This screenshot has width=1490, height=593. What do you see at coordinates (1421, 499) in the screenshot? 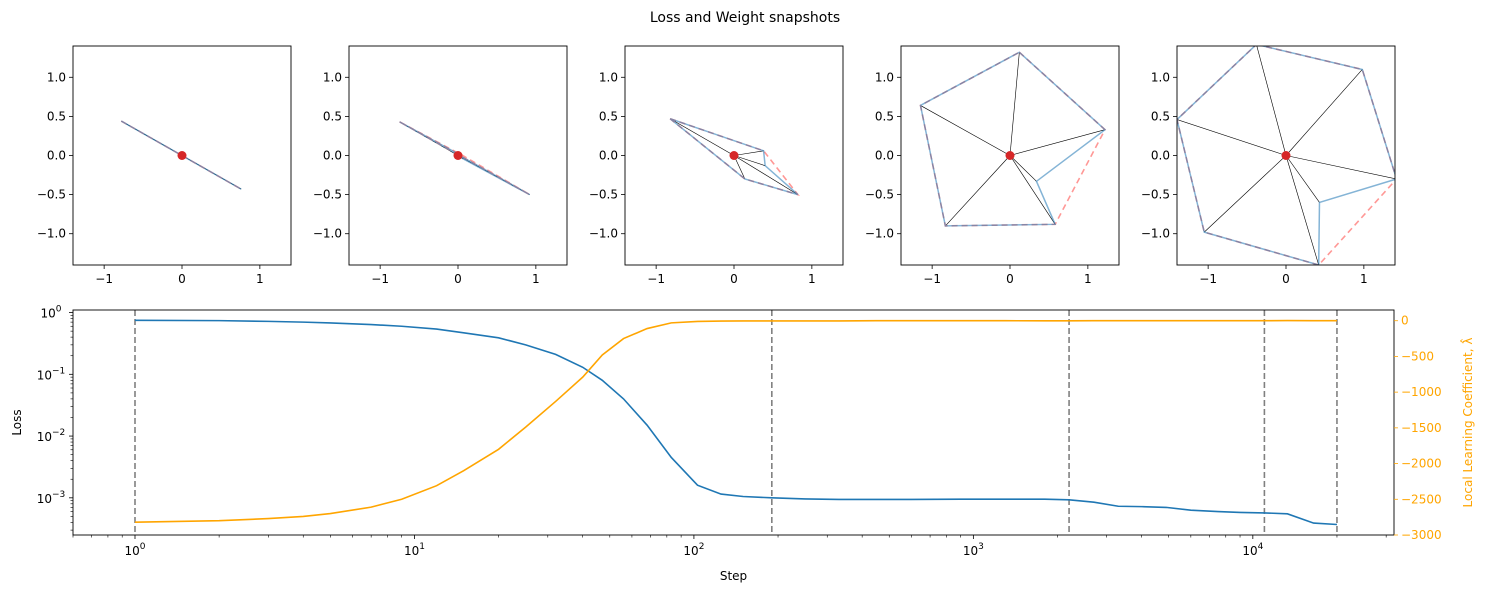
I see `y2-tick-label: −2500` at bounding box center [1421, 499].